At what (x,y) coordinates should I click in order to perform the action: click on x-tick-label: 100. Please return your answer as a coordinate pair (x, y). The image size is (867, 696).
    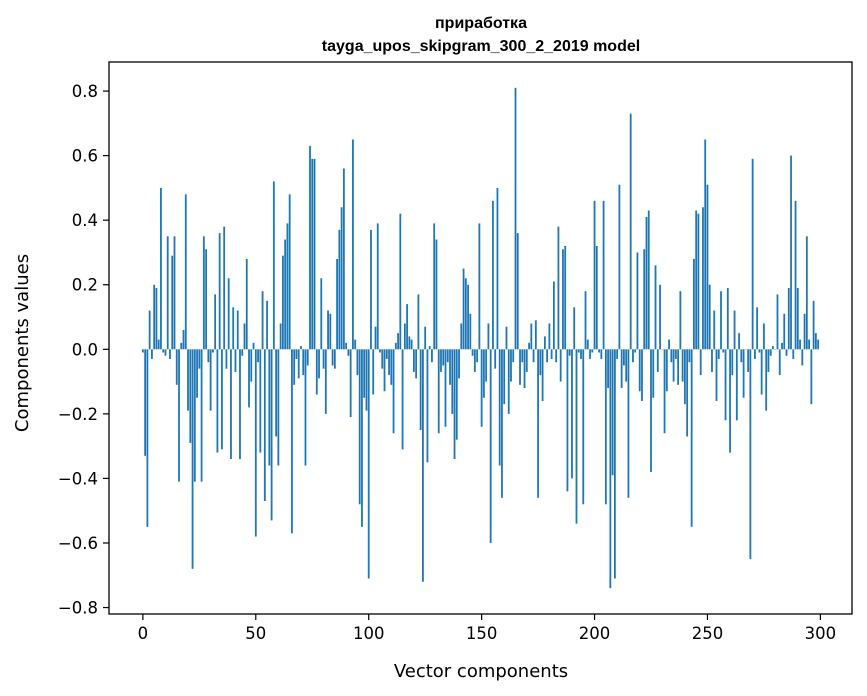
    Looking at the image, I should click on (369, 633).